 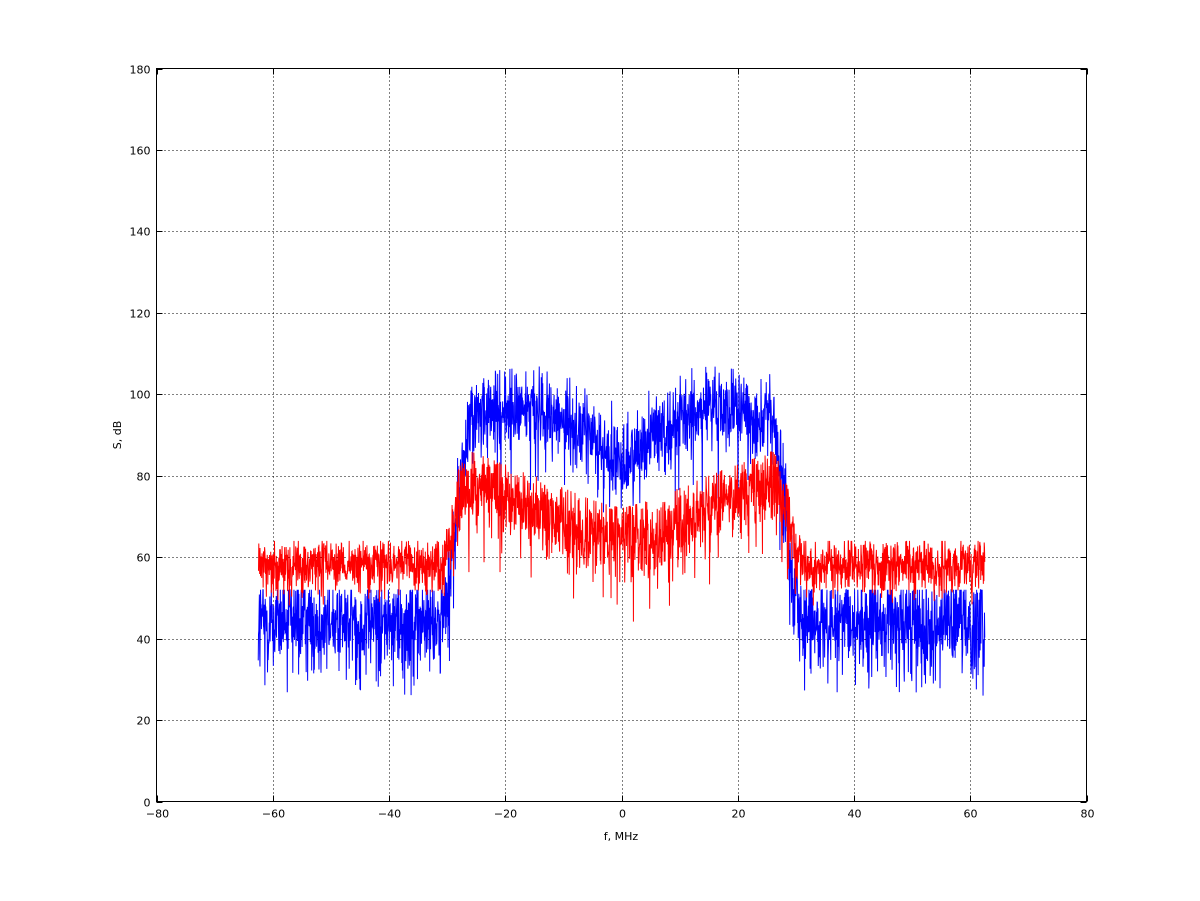 I want to click on y-tick-label: 160, so click(x=140, y=151).